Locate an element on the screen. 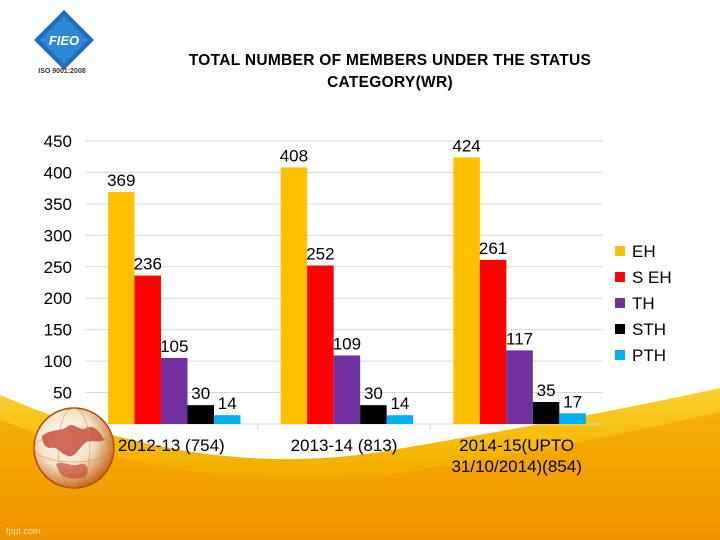 The image size is (720, 540). y-tick-label: 100 is located at coordinates (58, 361).